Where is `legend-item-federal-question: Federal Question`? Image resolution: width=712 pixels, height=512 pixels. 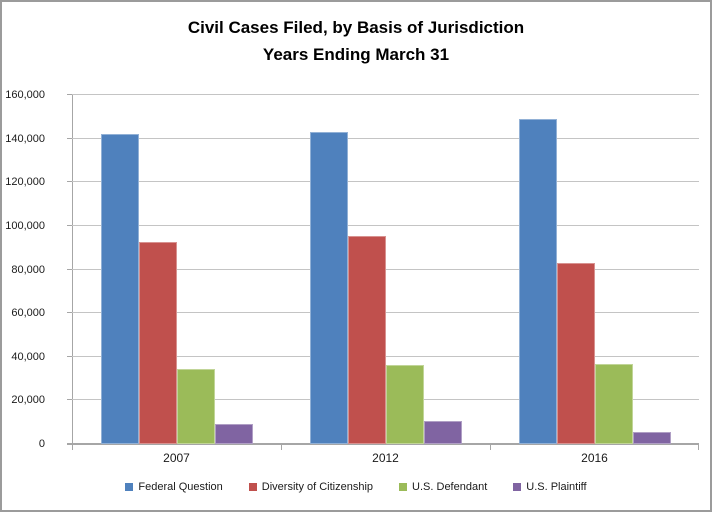
legend-item-federal-question: Federal Question is located at coordinates (174, 487).